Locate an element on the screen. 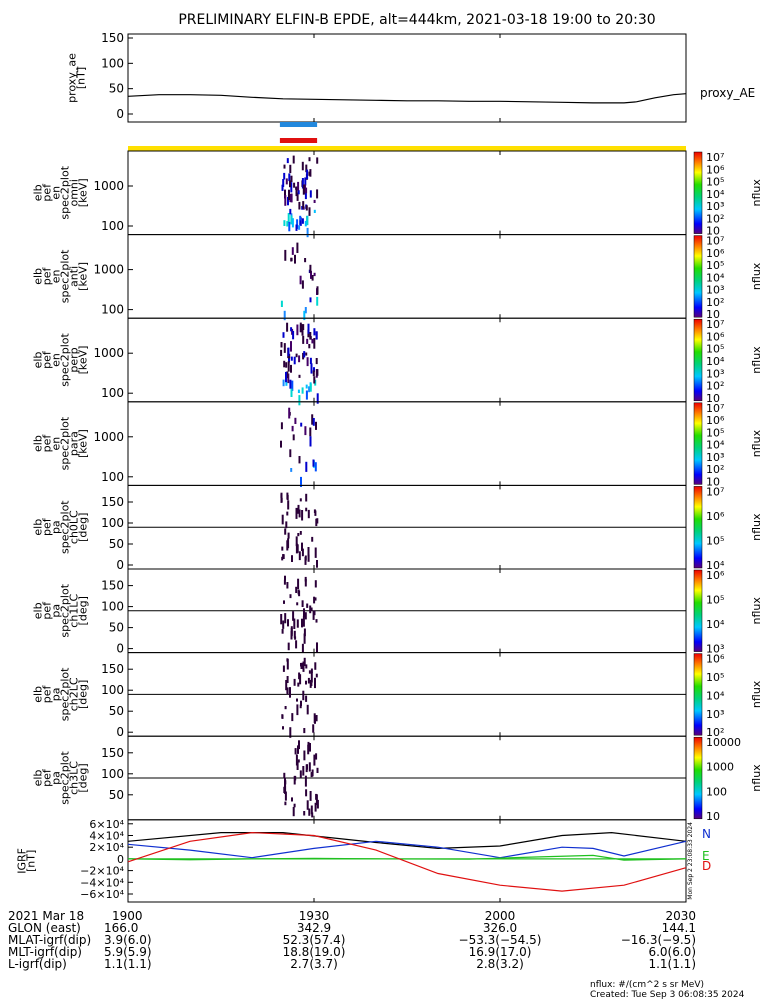 The height and width of the screenshot is (1000, 775). y-tick-label: 6×10⁴ is located at coordinates (106, 824).